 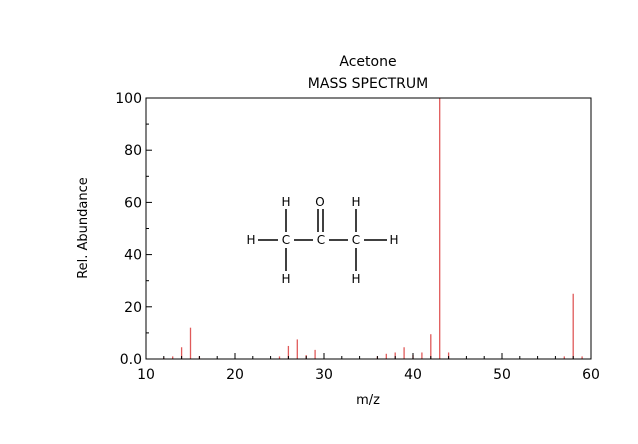 I want to click on chart-title: Acetone, so click(x=367, y=62).